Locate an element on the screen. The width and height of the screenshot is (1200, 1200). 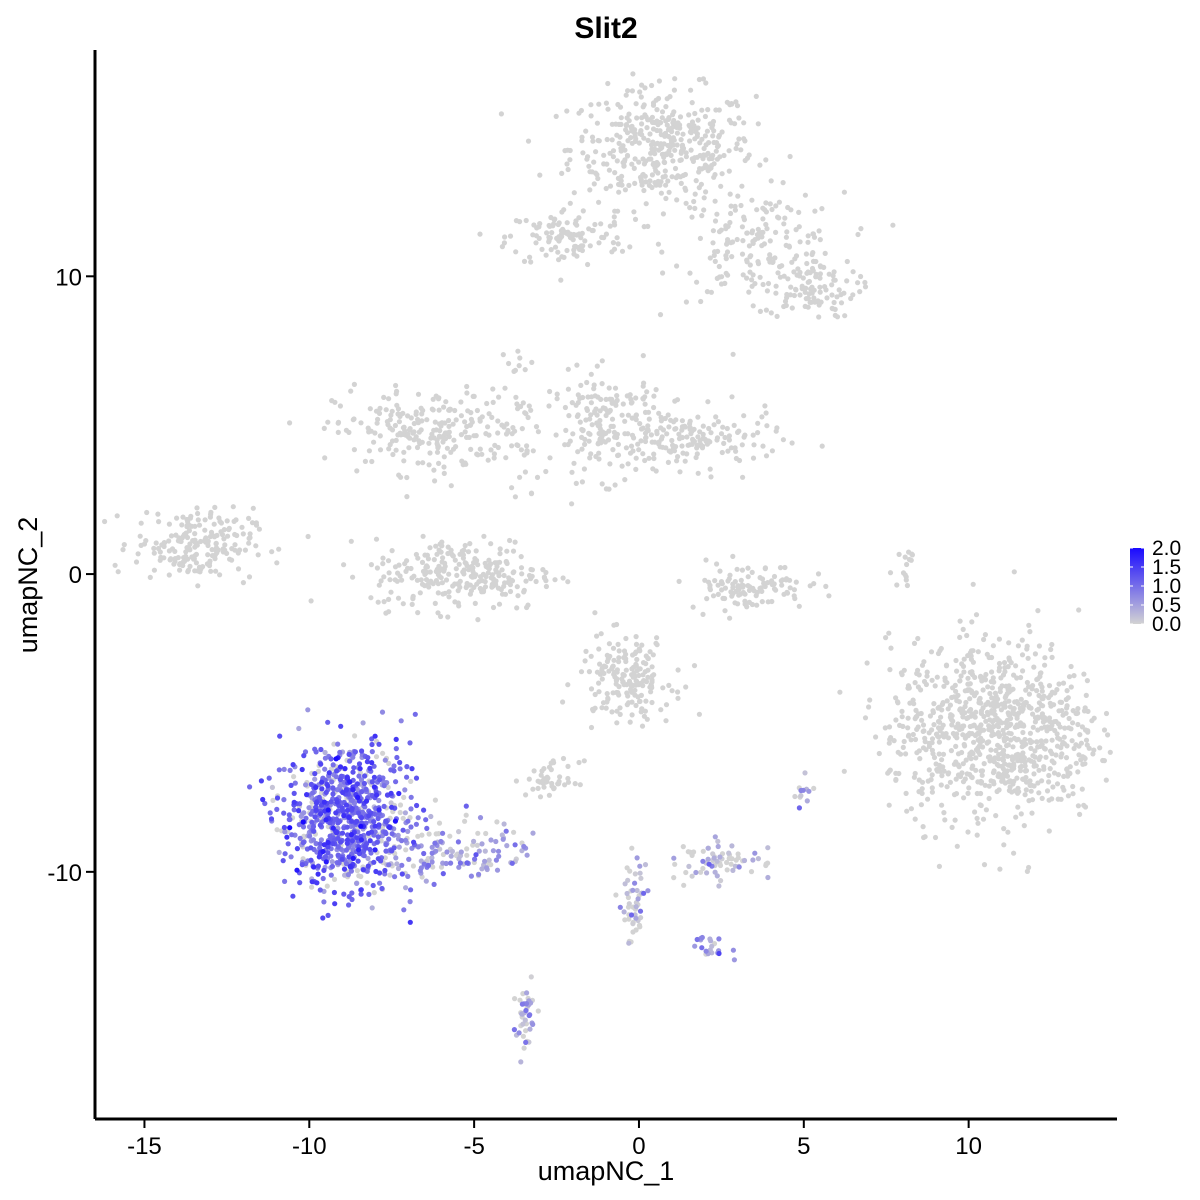
legend-ticks: 0.00.51.01.52.0 is located at coordinates (1155, 586).